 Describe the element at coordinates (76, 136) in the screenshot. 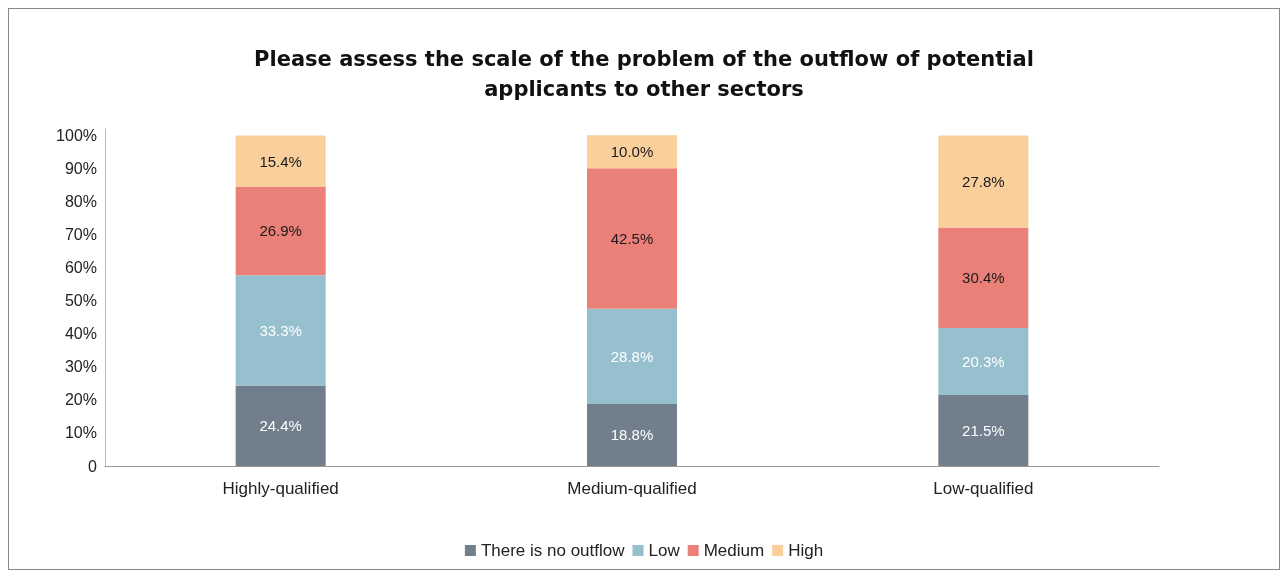

I see `y-tick-label: 100%` at that location.